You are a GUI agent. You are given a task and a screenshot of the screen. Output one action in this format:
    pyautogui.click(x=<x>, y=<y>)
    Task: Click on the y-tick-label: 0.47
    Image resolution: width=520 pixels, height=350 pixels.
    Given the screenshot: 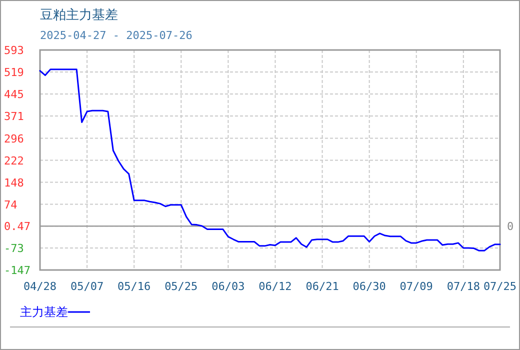 What is the action you would take?
    pyautogui.click(x=17, y=227)
    